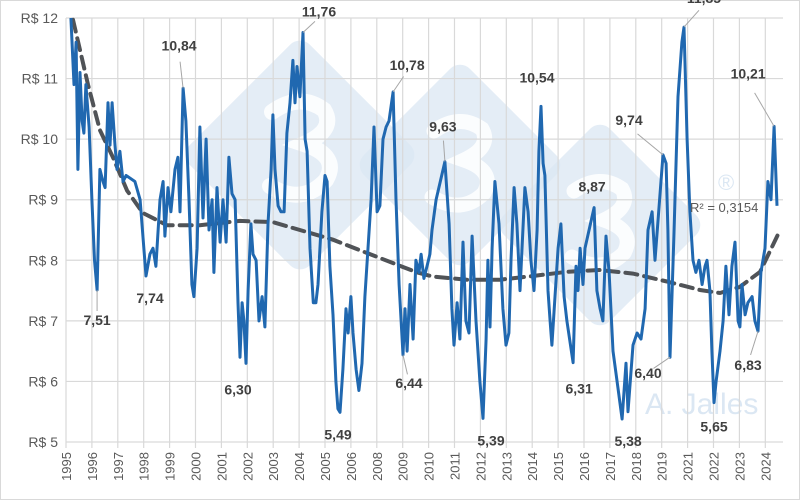  I want to click on y-axis: R$ 5 R$ 6 R$ 7 R$ 8 R$ 9 R$ 10 R$ 11 R$ 12, so click(40, 230).